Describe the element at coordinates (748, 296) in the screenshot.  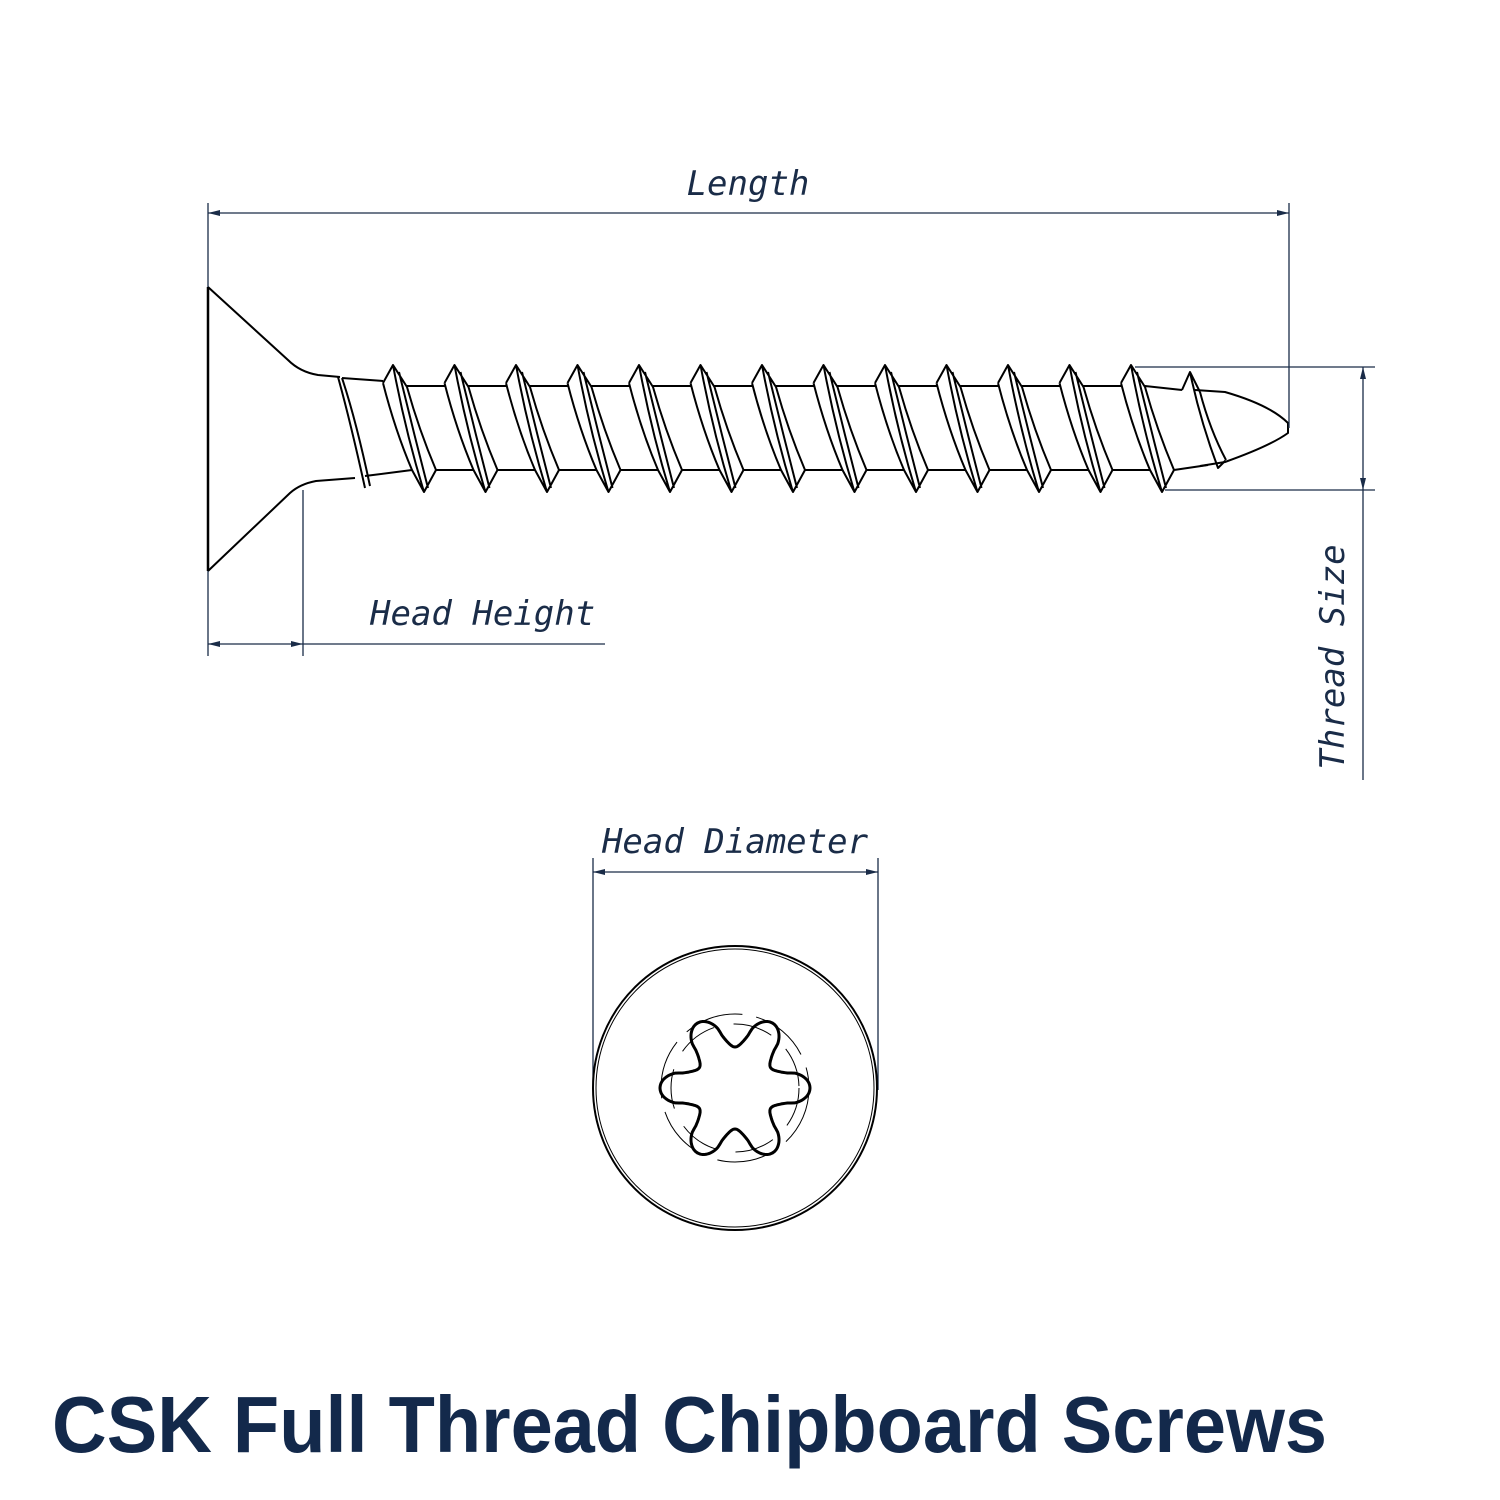
I see `length-dimension: Length` at that location.